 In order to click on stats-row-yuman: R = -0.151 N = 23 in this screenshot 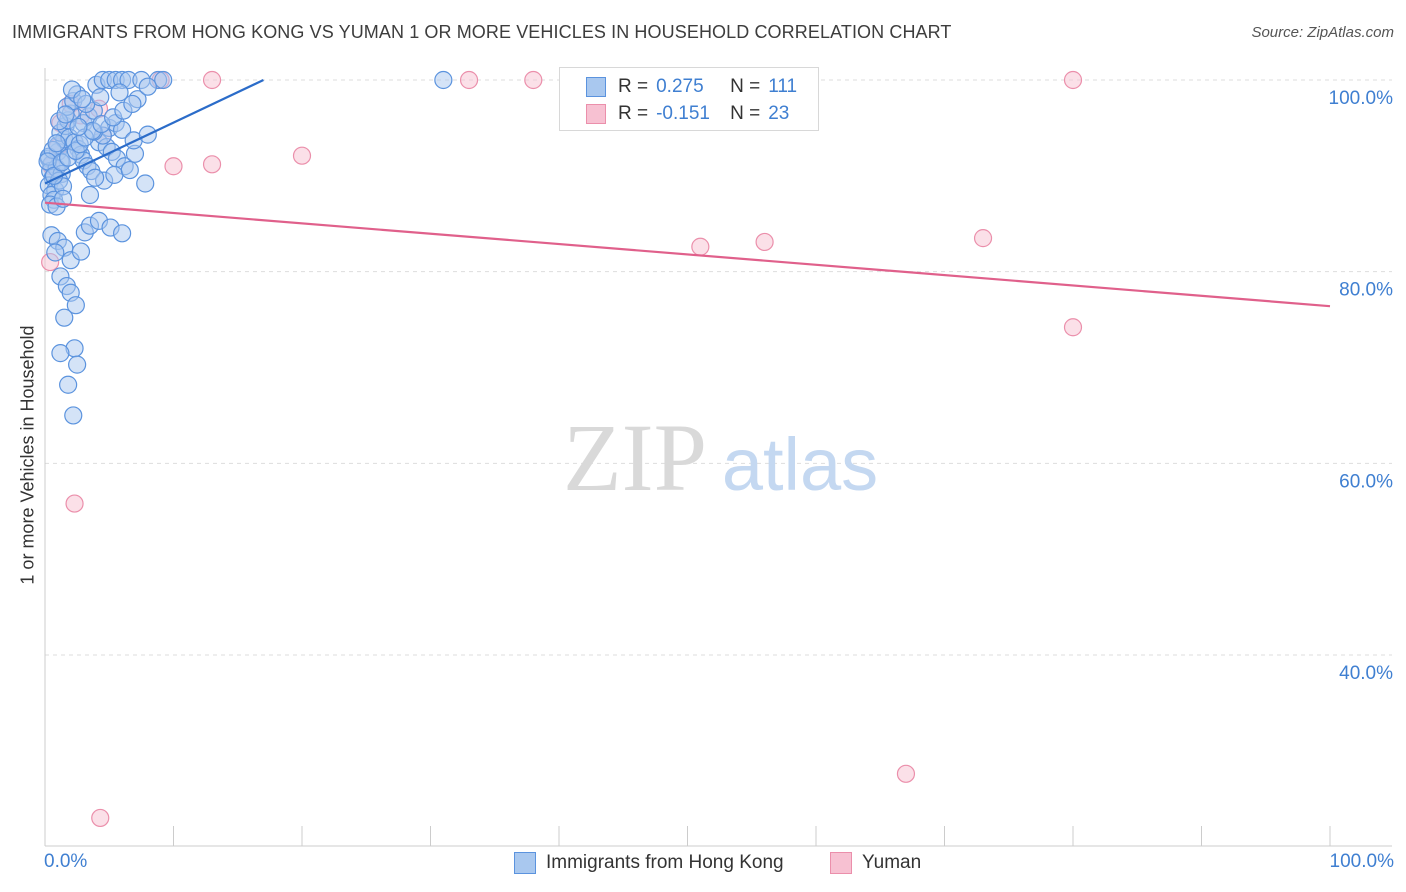, I will do `click(688, 114)`.